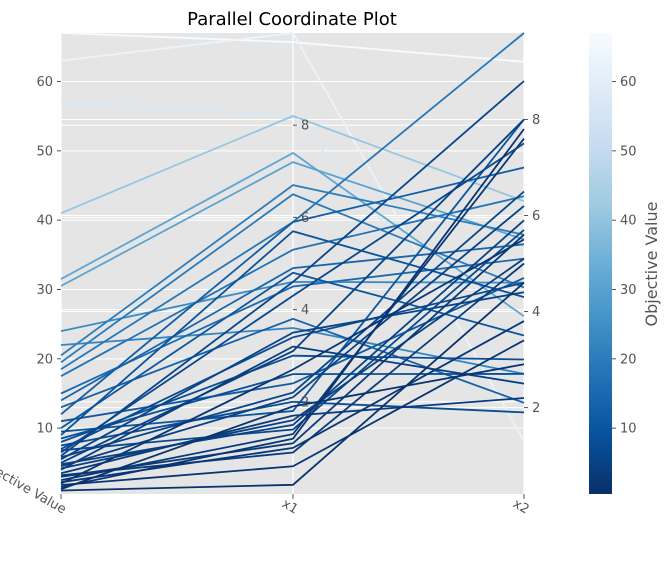 The image size is (671, 581). Describe the element at coordinates (628, 221) in the screenshot. I see `colorbar-tick-label: 40` at that location.